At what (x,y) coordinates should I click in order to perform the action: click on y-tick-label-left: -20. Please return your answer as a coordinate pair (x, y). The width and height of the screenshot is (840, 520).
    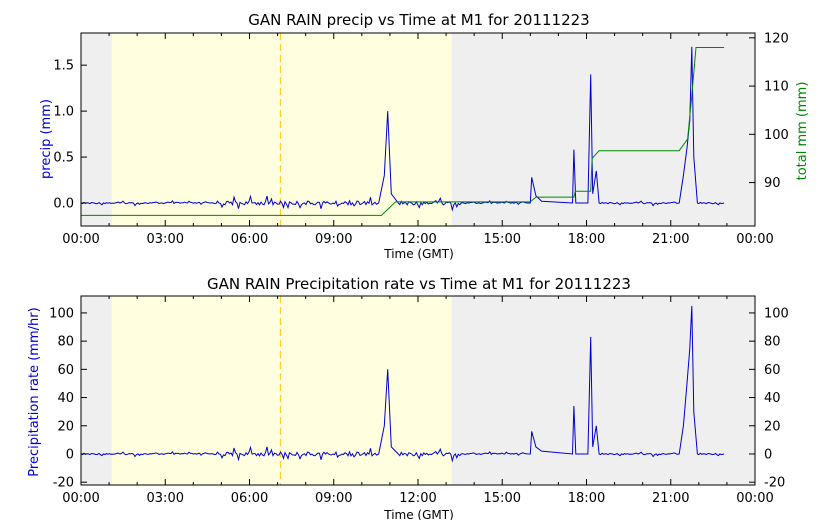
    Looking at the image, I should click on (63, 483).